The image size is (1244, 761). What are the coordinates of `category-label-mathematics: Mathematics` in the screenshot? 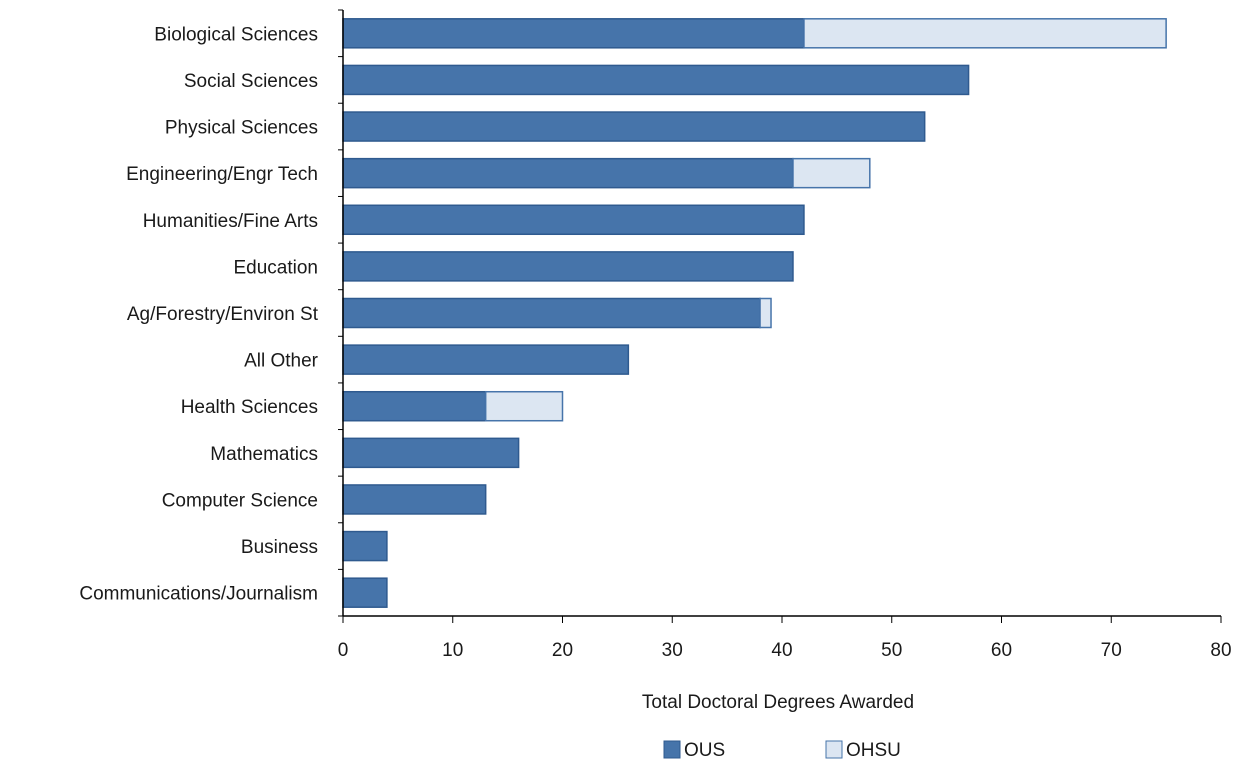 It's located at (264, 454).